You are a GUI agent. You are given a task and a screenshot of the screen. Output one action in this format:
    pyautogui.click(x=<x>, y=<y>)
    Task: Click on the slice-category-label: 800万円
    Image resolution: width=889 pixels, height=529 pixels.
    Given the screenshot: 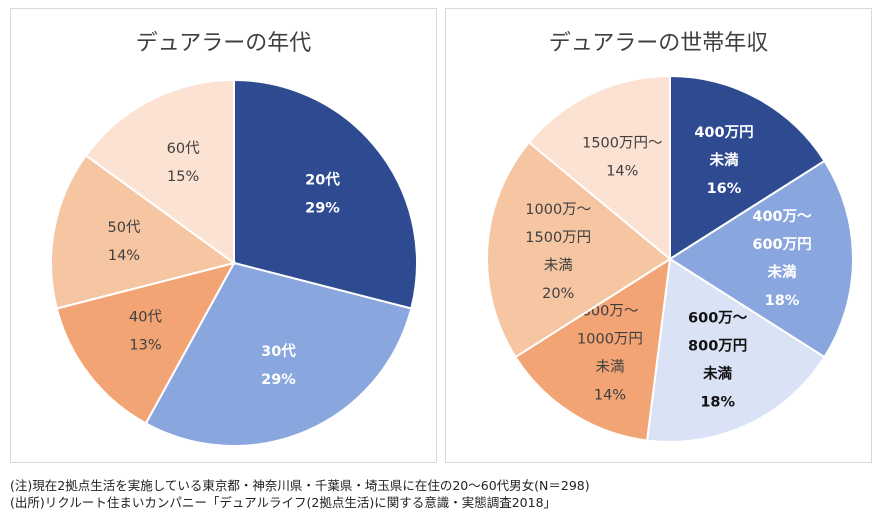 What is the action you would take?
    pyautogui.click(x=717, y=345)
    